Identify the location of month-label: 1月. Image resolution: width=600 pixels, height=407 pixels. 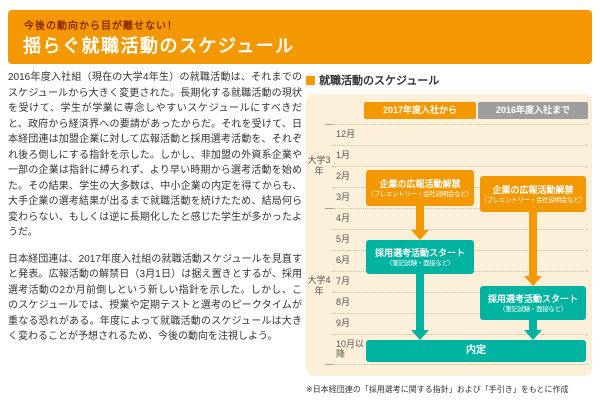
(343, 155).